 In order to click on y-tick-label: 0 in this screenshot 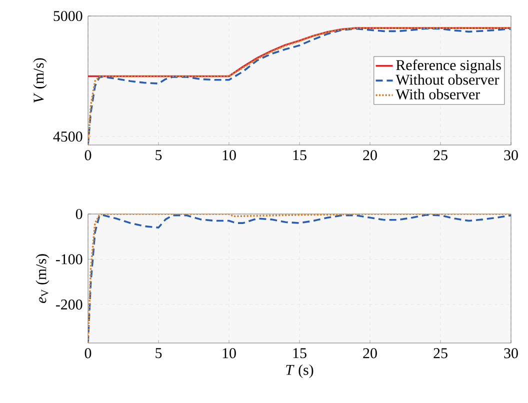, I will do `click(79, 214)`.